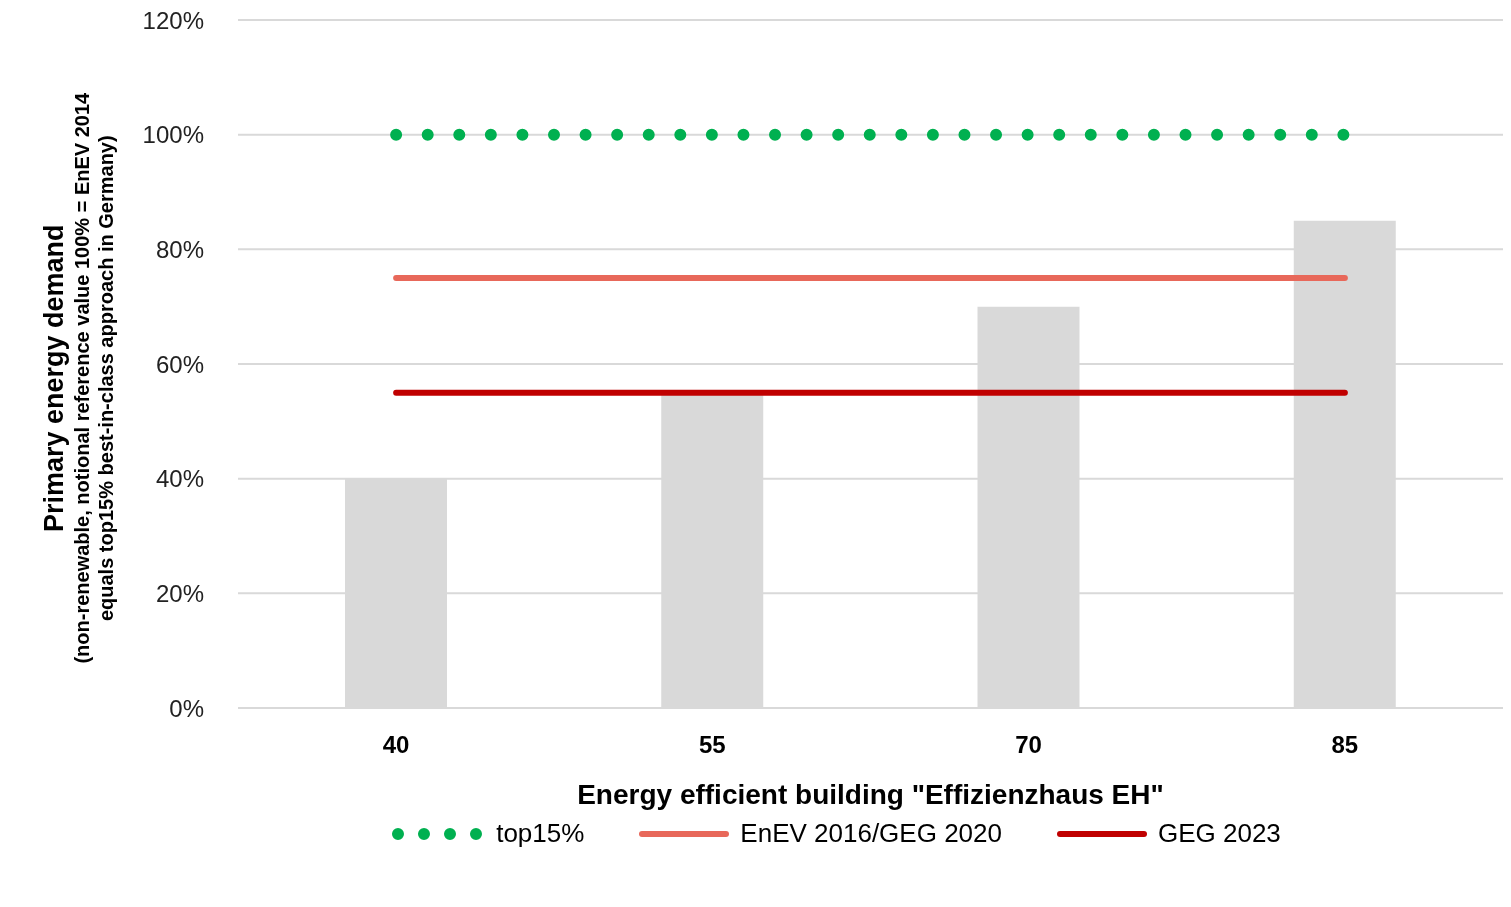 This screenshot has height=907, width=1511. What do you see at coordinates (173, 20) in the screenshot?
I see `y-tick-label: 120%` at bounding box center [173, 20].